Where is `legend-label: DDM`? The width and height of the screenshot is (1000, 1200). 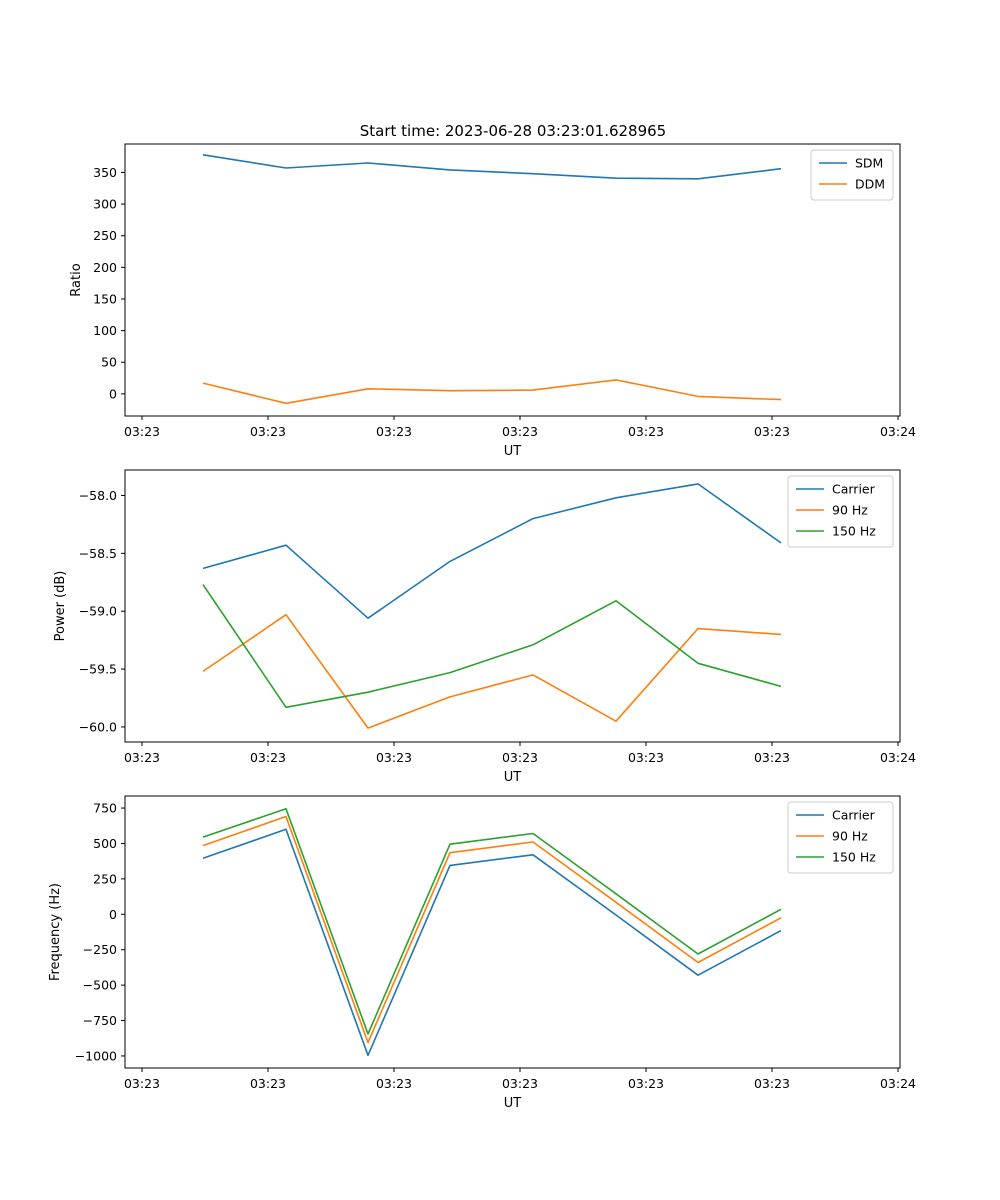 legend-label: DDM is located at coordinates (870, 184).